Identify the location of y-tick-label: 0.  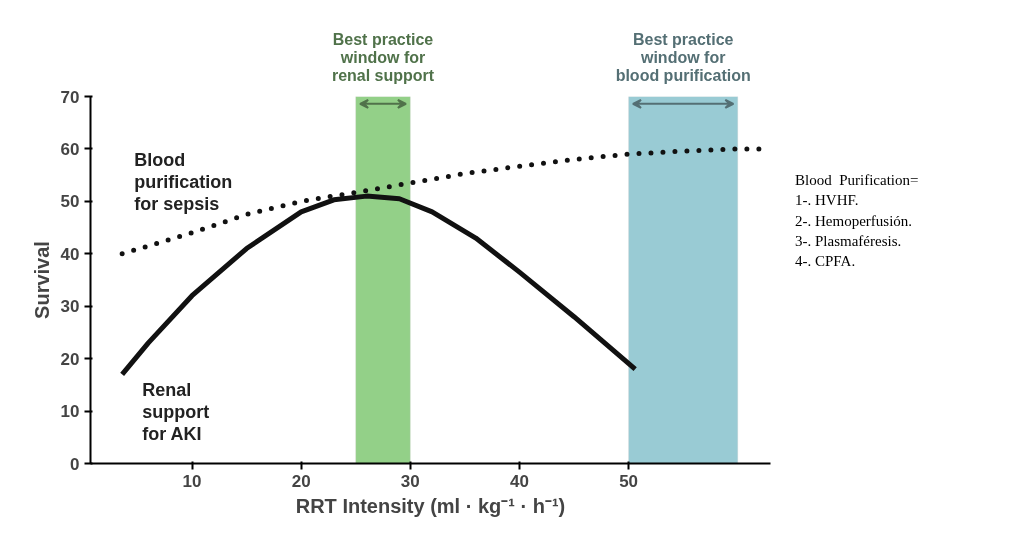
(75, 464).